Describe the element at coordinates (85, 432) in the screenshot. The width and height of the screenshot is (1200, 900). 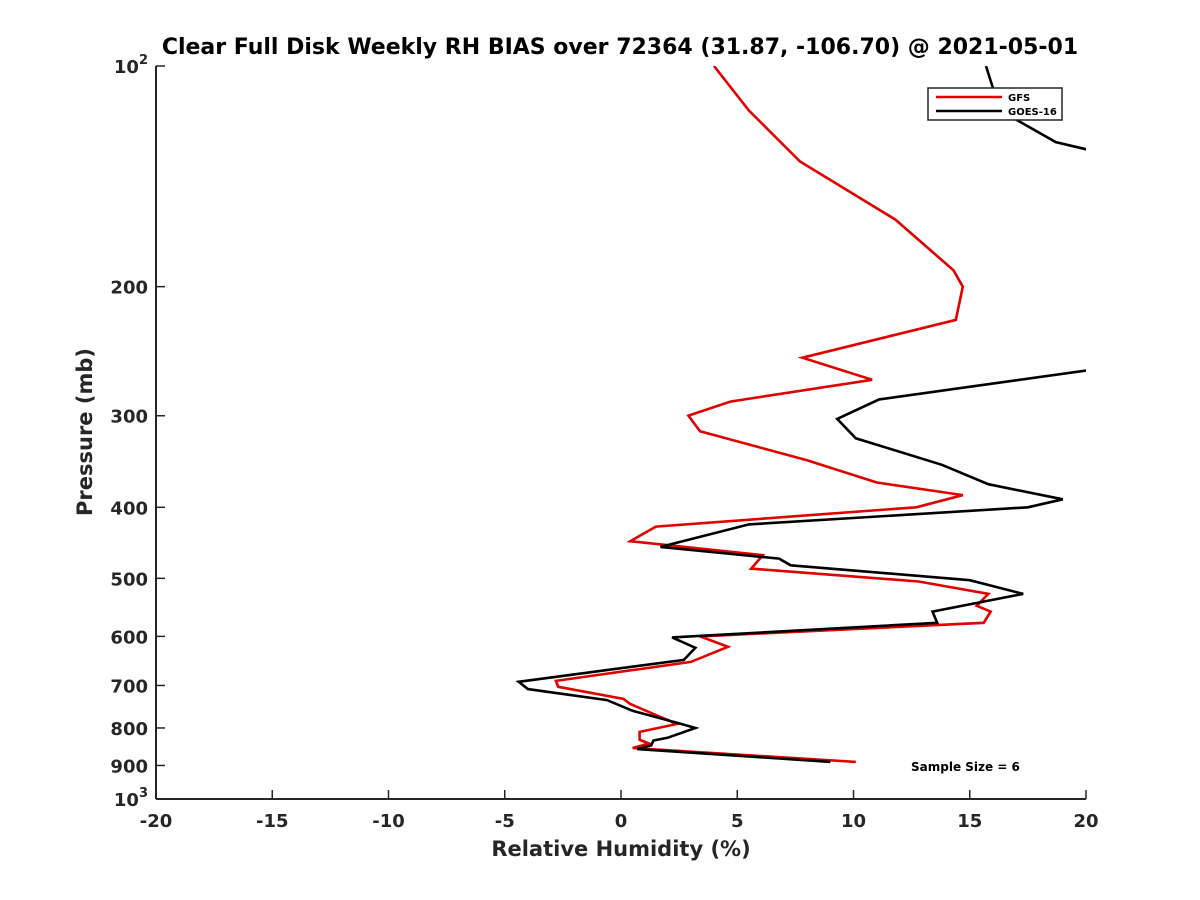
I see `y-axis-title: Pressure (mb)` at that location.